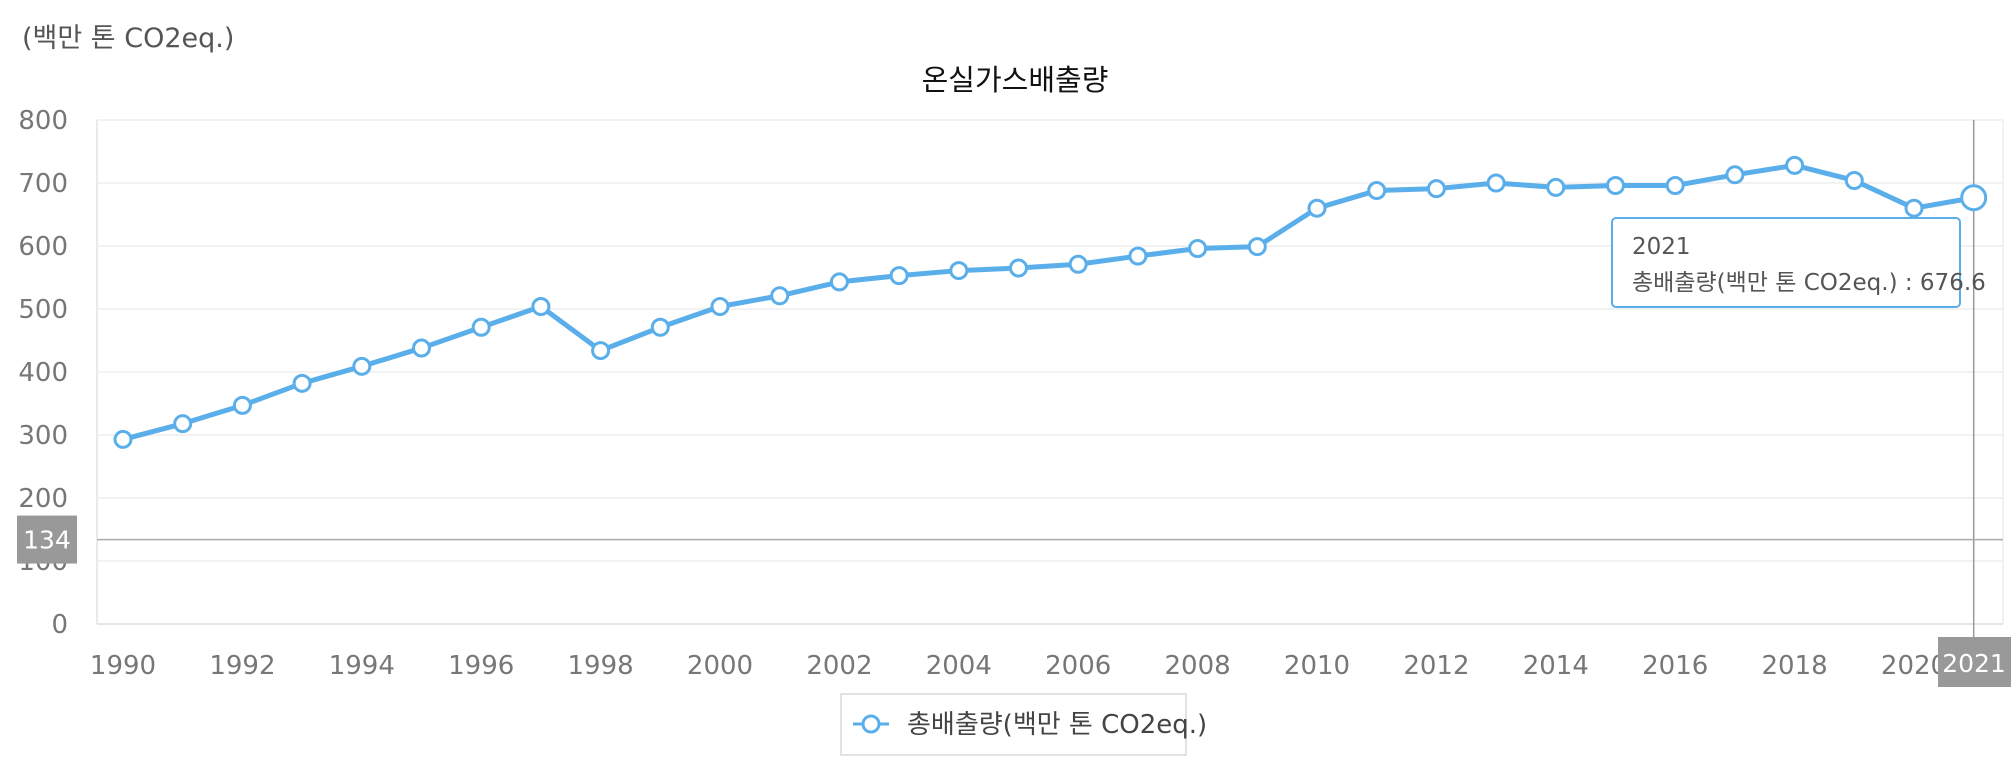  Describe the element at coordinates (128, 38) in the screenshot. I see `unit-label: (백만 톤 CO2eq.)` at that location.